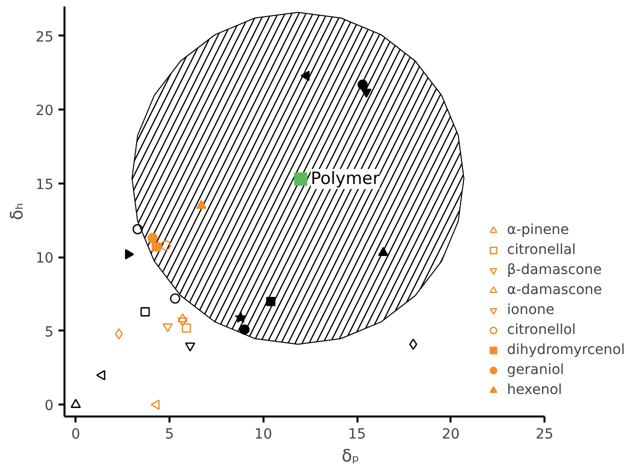 The image size is (644, 473). I want to click on x-tick-label: 5, so click(169, 434).